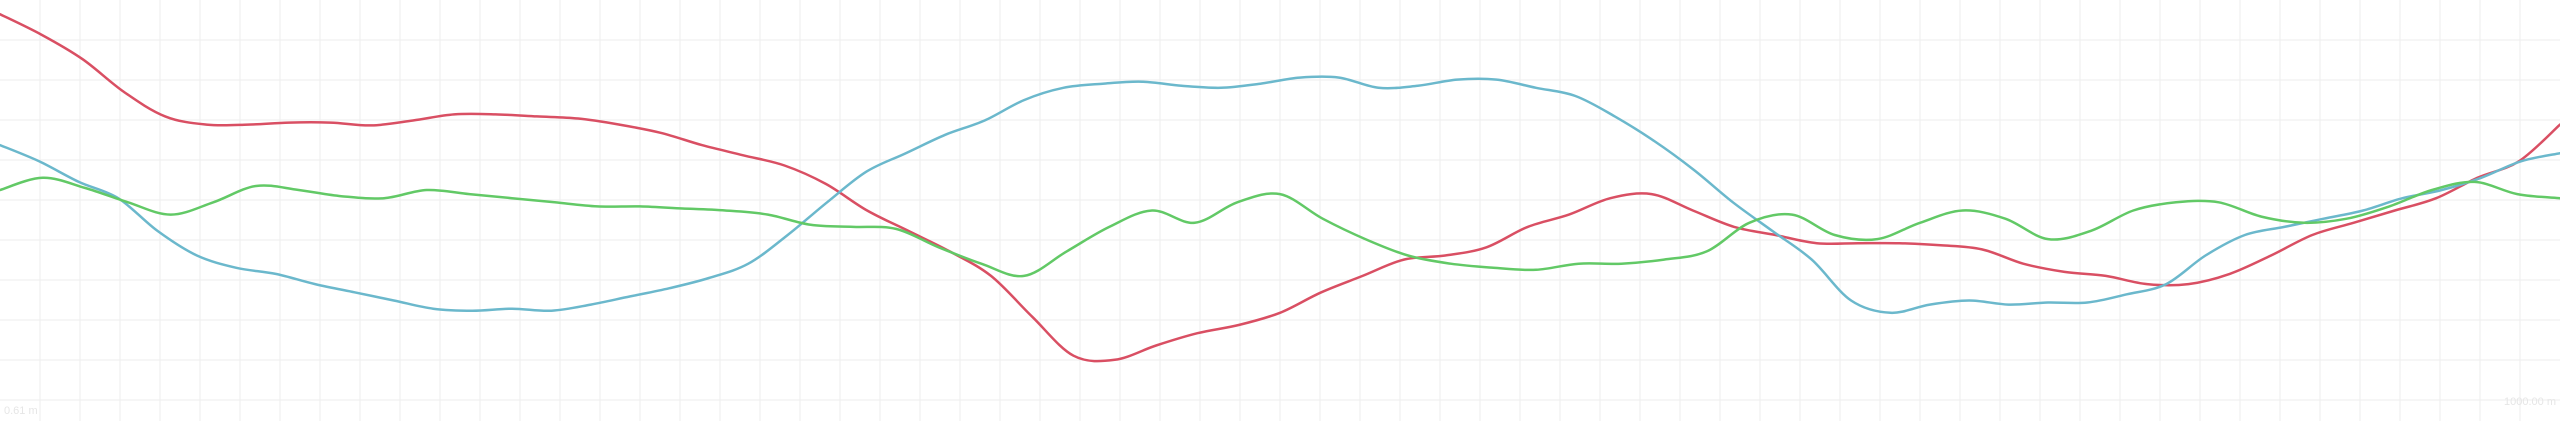  I want to click on corner-label-left: 0.61 m, so click(21, 411).